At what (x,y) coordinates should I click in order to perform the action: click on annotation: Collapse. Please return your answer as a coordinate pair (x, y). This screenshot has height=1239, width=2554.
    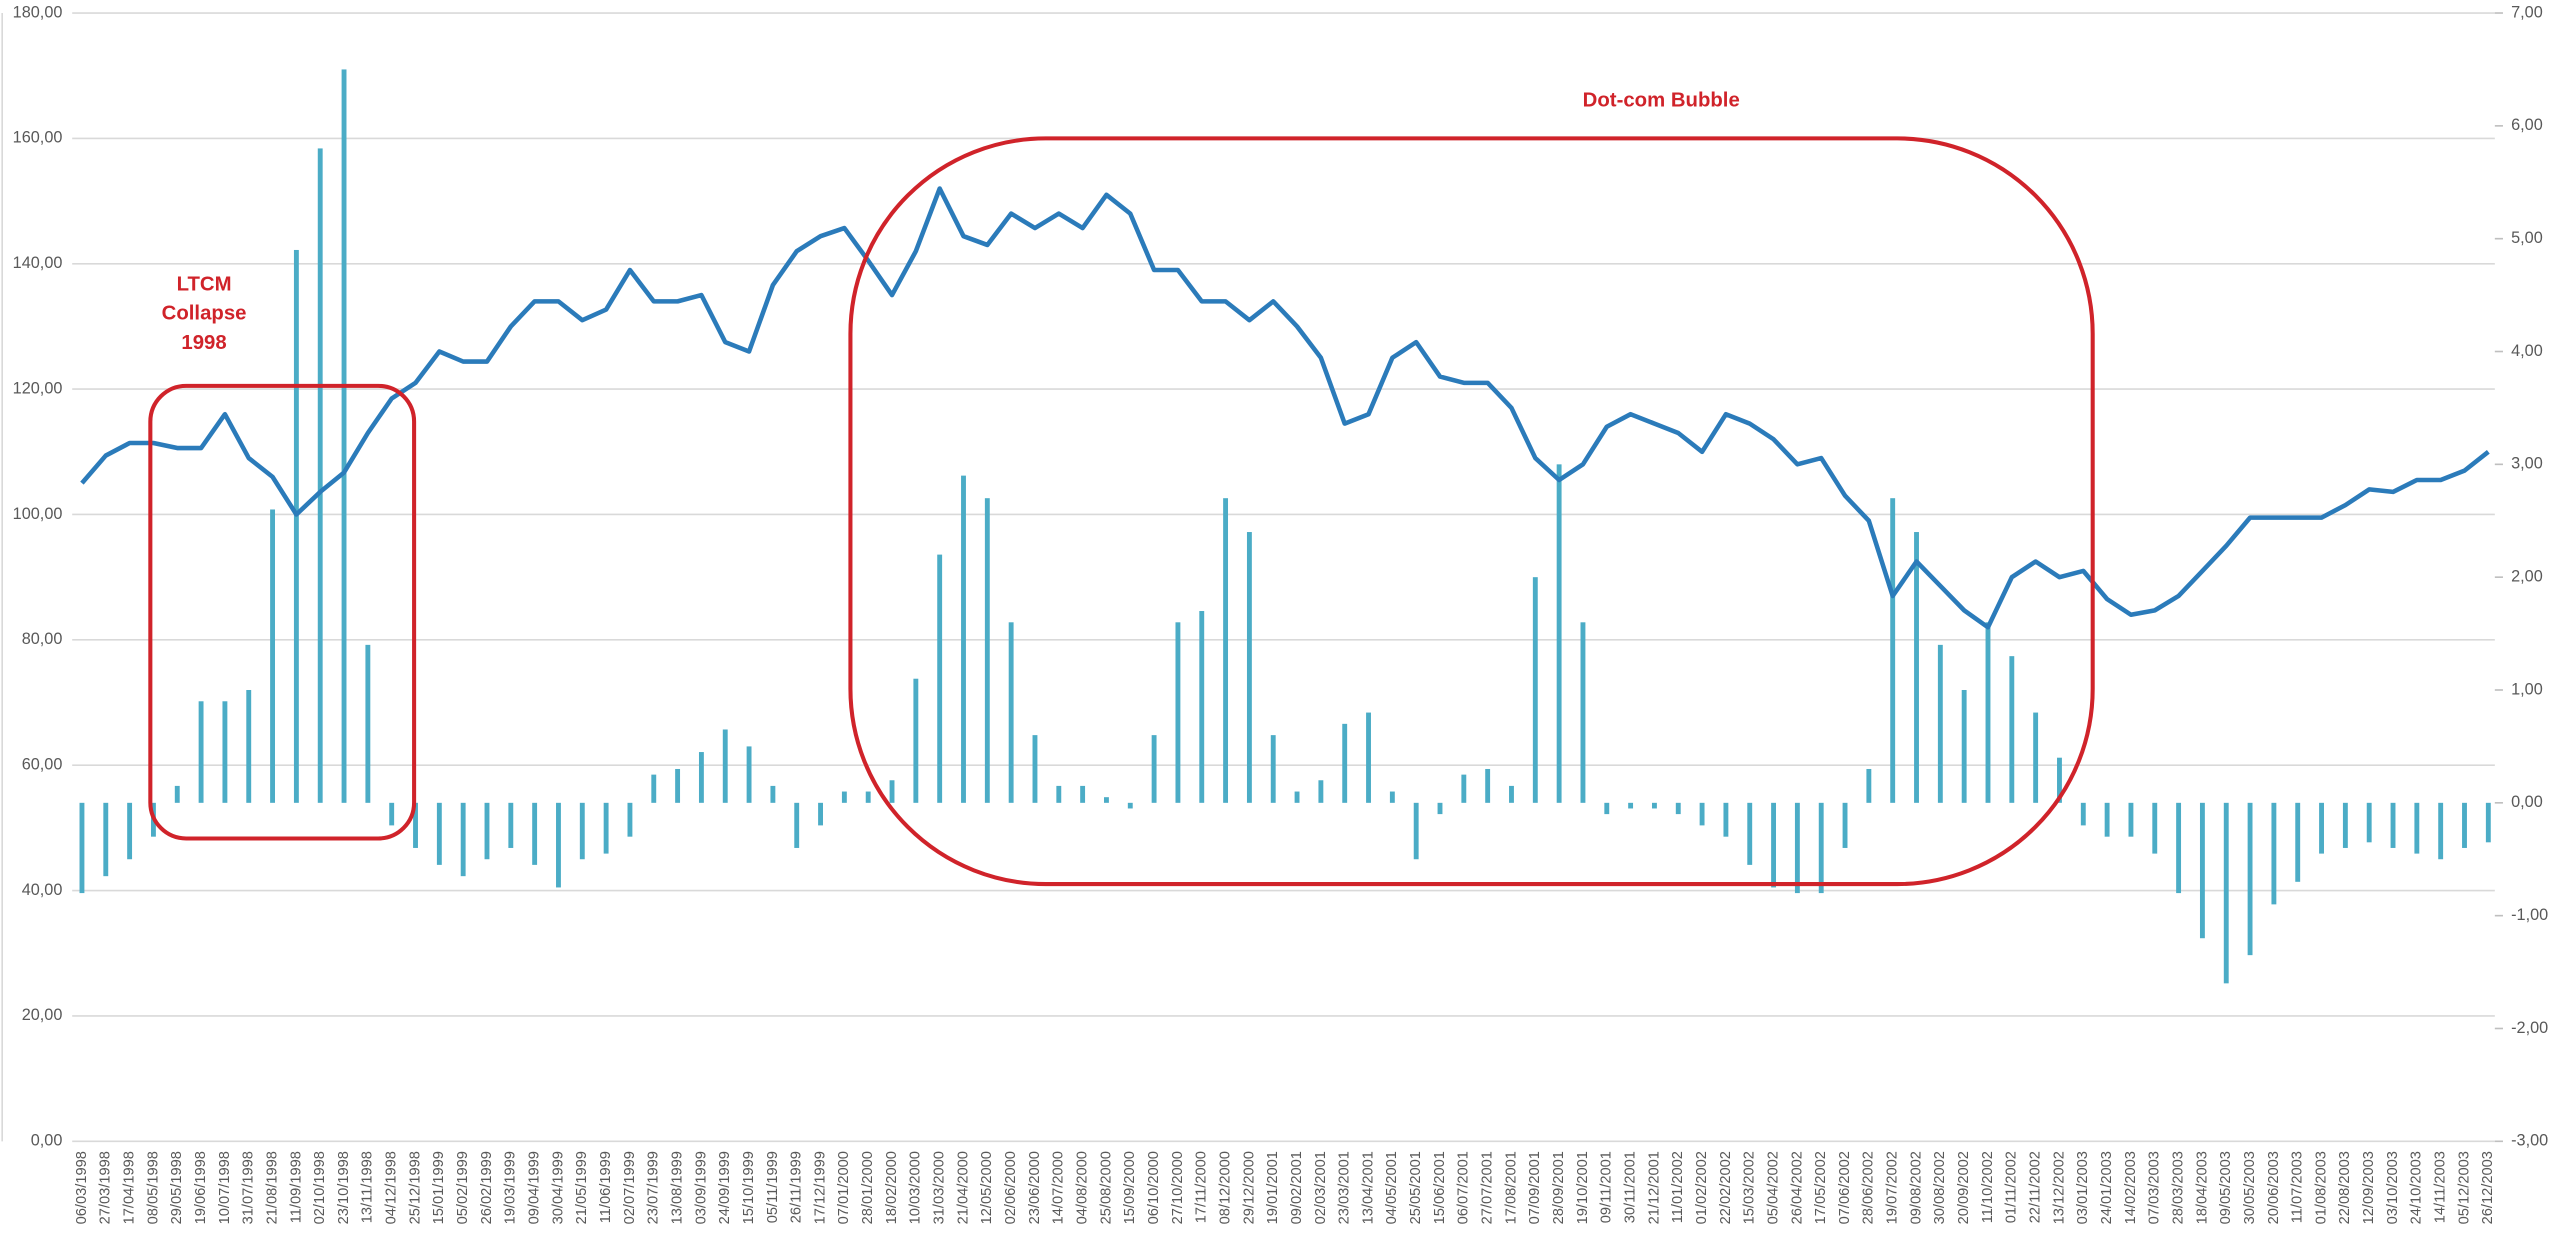
    Looking at the image, I should click on (204, 314).